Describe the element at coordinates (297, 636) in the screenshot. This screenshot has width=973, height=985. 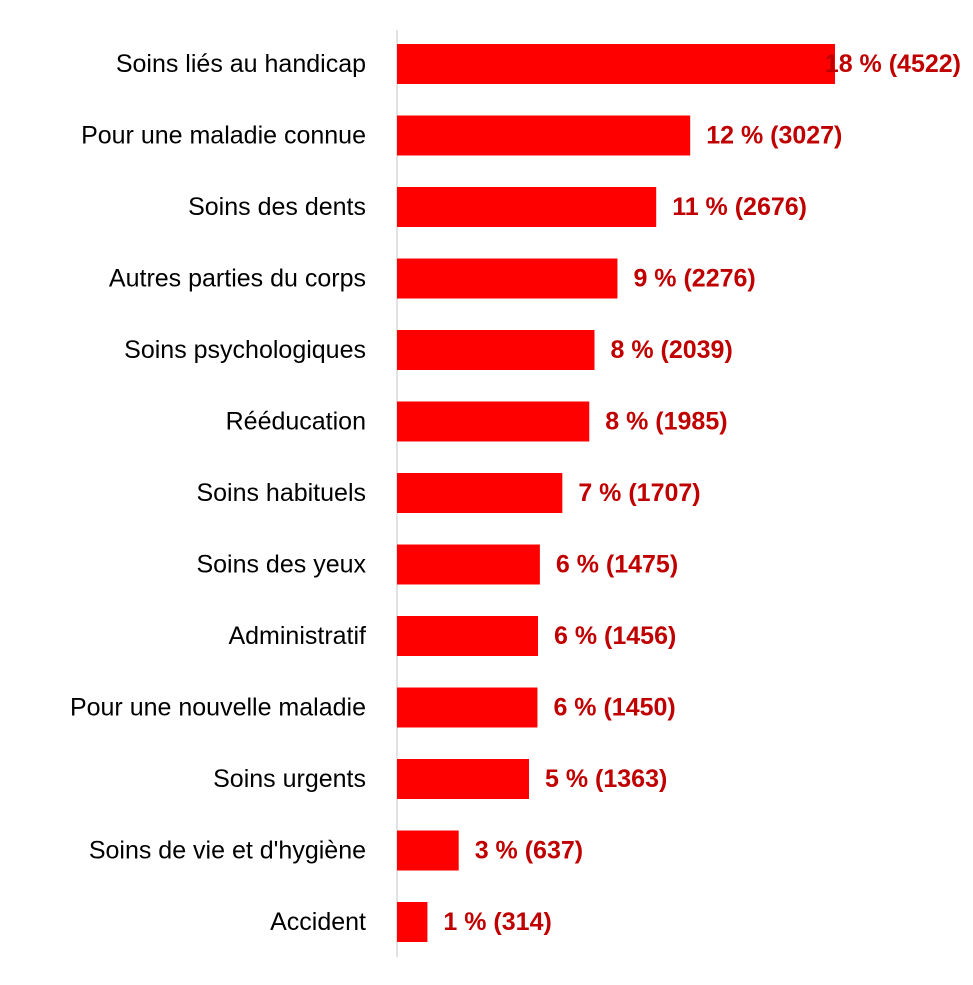
I see `category-label: Administratif` at that location.